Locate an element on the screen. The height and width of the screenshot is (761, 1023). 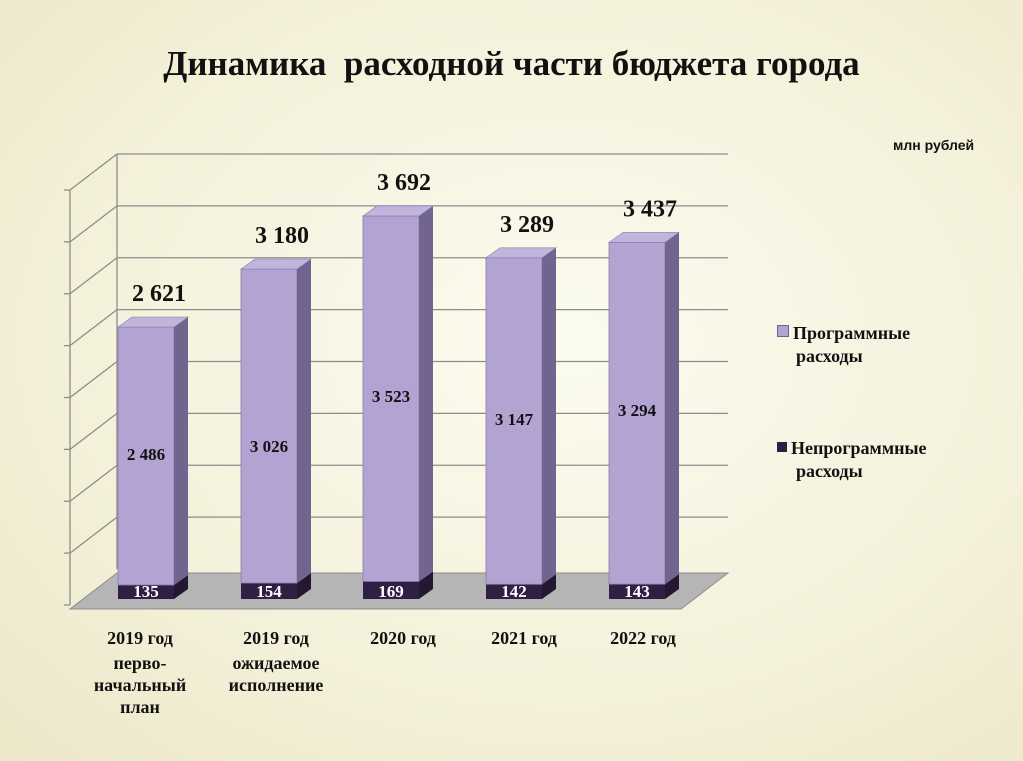
data-label-nonprogram: 169 is located at coordinates (391, 591).